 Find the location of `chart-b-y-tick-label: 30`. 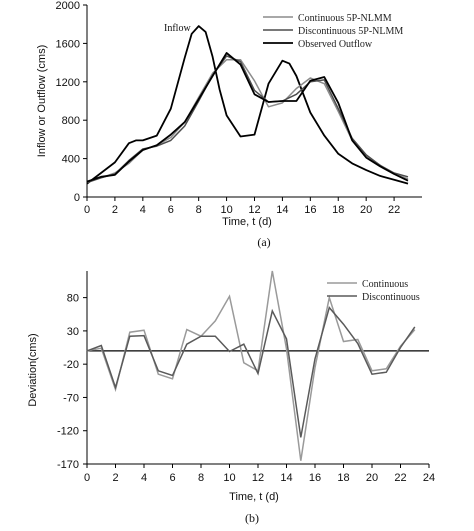

chart-b-y-tick-label: 30 is located at coordinates (73, 332).